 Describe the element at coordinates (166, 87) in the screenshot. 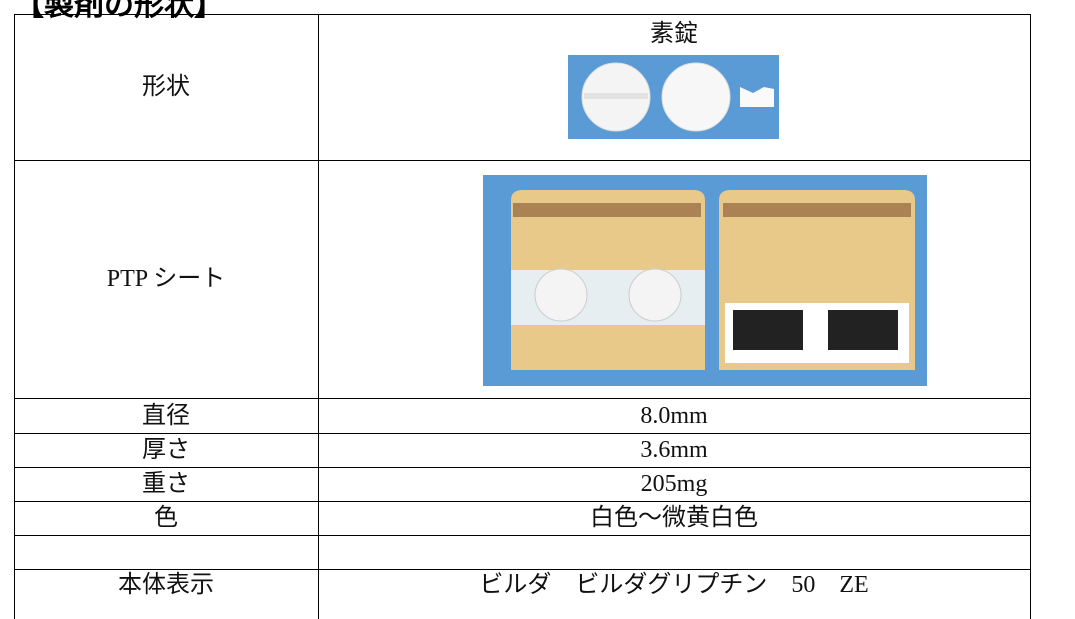

I see `row-label: 形状` at that location.